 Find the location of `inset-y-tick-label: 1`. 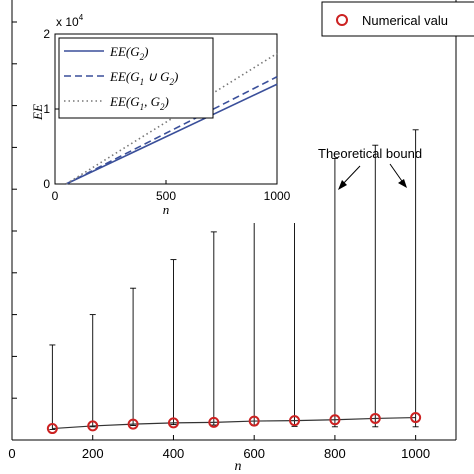

inset-y-tick-label: 1 is located at coordinates (46, 109).